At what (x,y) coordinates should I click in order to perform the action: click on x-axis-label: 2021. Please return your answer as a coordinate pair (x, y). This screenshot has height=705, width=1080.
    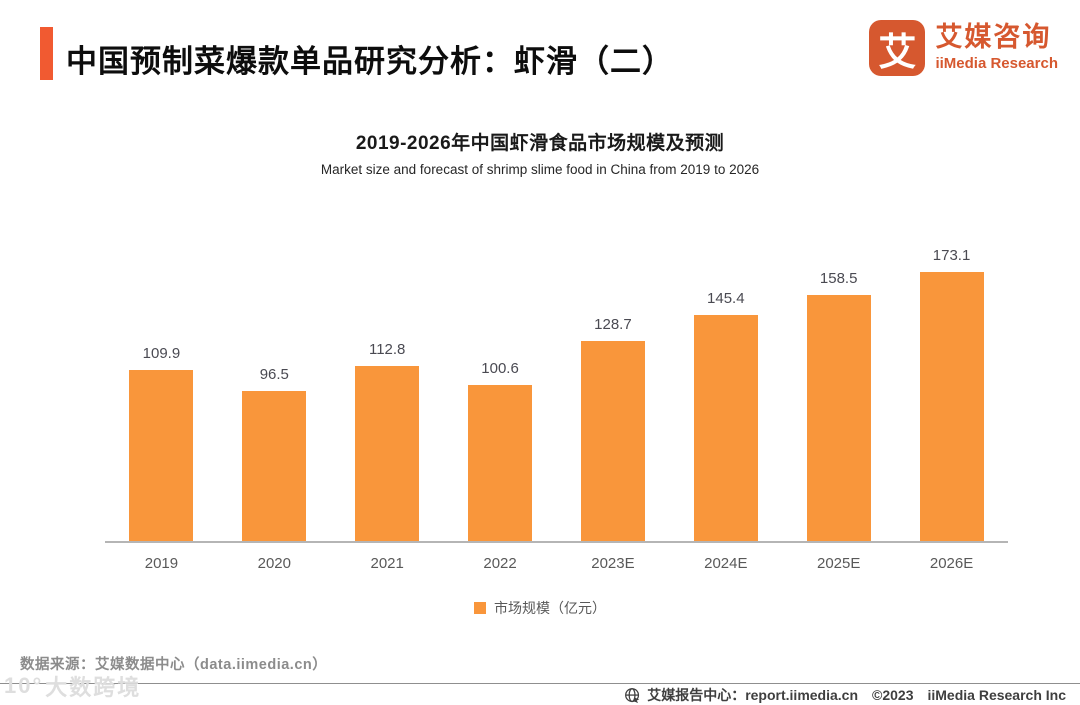
    Looking at the image, I should click on (387, 563).